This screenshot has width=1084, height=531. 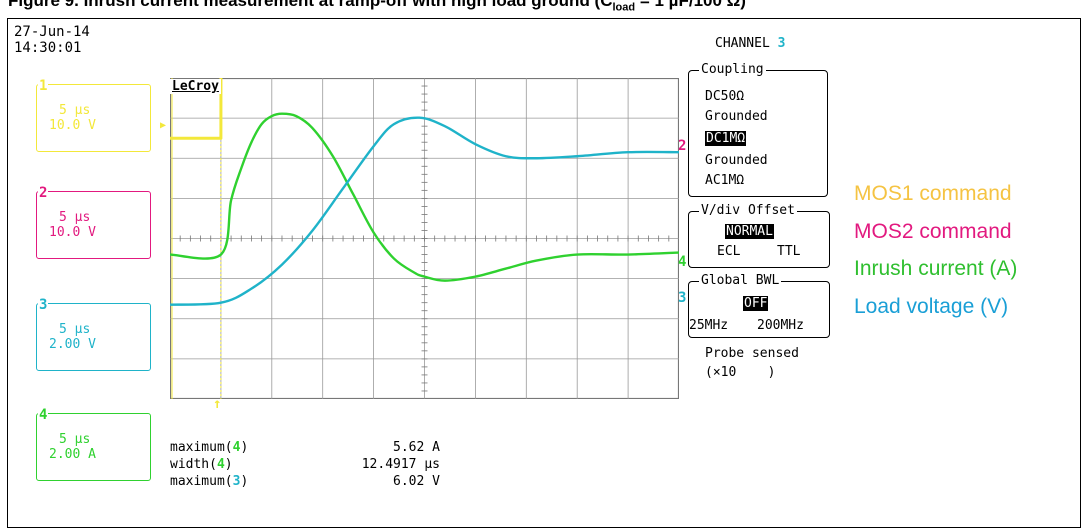 I want to click on channel-1-number: 1, so click(x=43, y=86).